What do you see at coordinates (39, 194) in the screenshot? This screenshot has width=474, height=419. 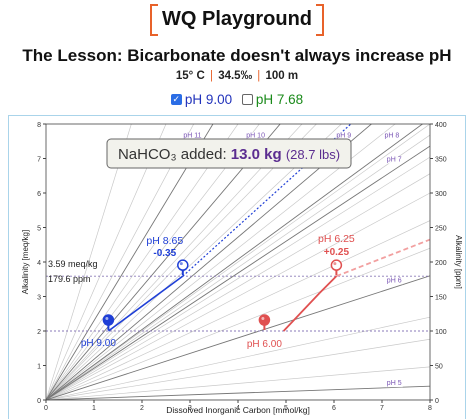 I see `y-tick-label: 6` at bounding box center [39, 194].